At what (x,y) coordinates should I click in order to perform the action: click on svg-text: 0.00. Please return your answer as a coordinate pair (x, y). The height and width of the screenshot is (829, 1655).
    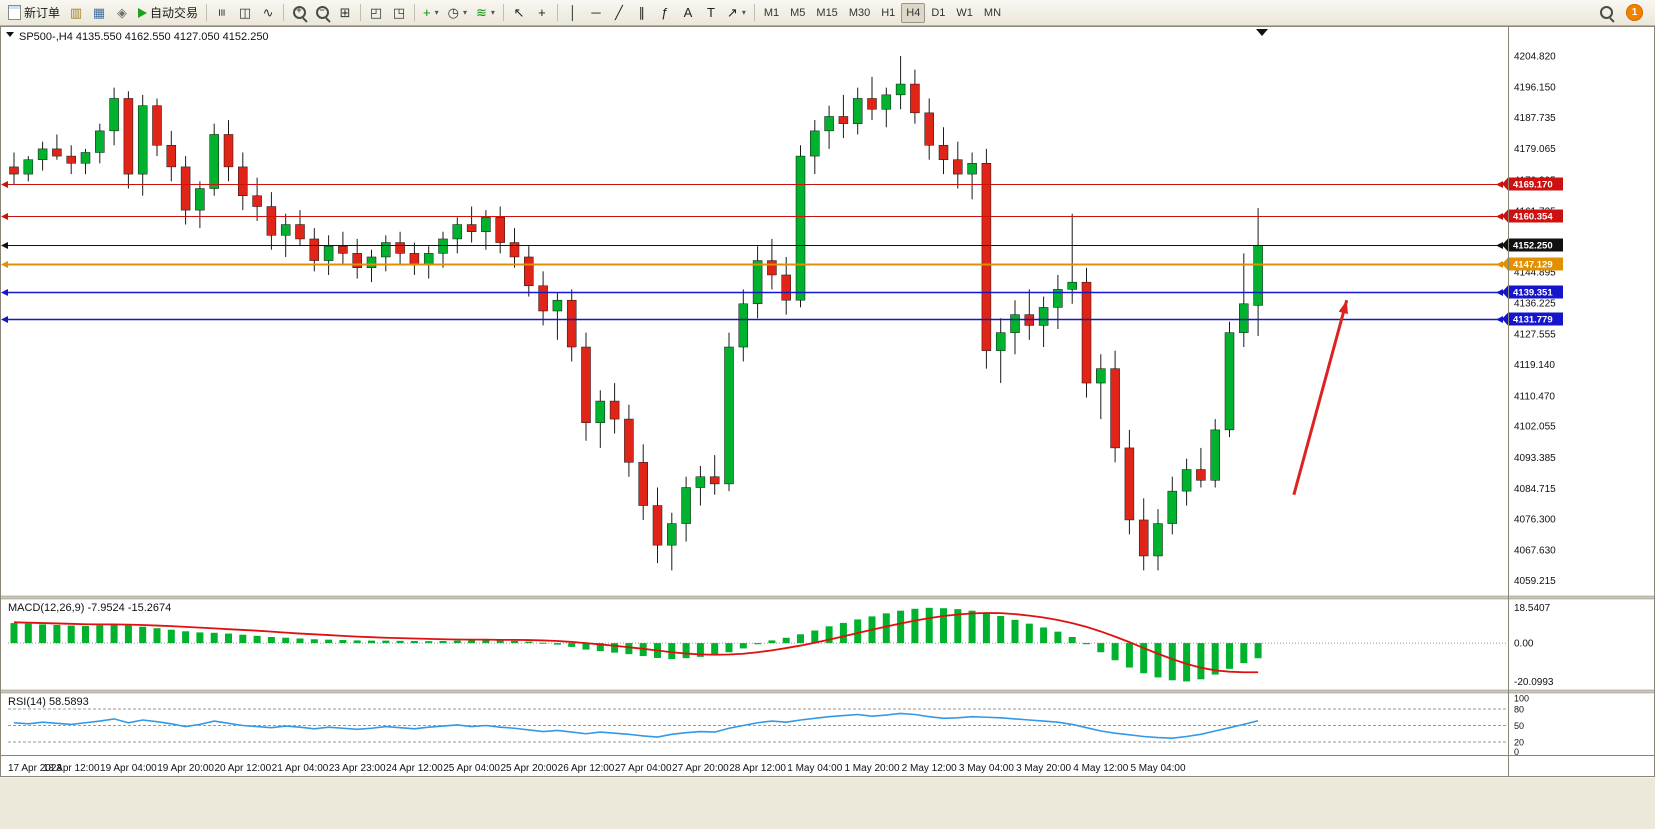
    Looking at the image, I should click on (1524, 644).